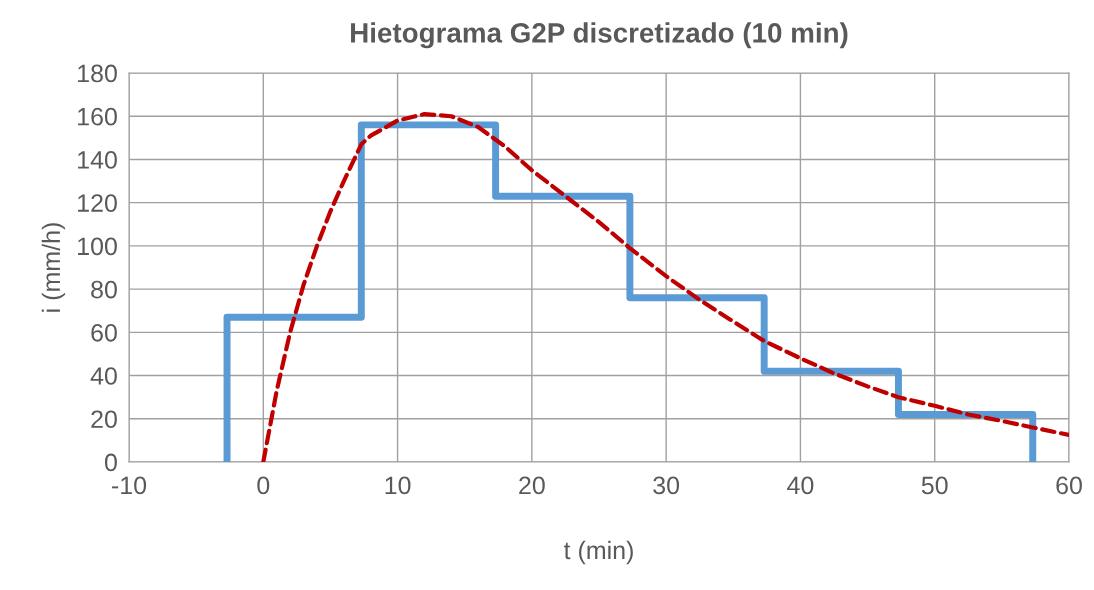  I want to click on y-tick-label: 140, so click(97, 160).